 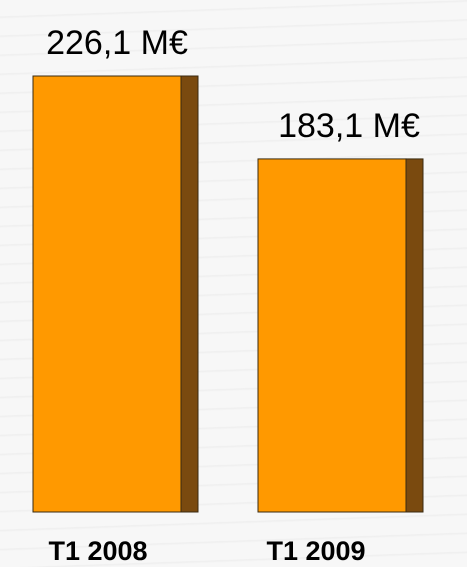 I want to click on value-label-2: 183,1 M€, so click(x=349, y=126).